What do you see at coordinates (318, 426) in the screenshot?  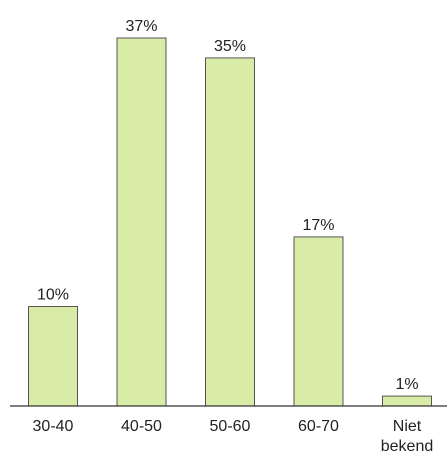 I see `x-tick-label-3: 60-70` at bounding box center [318, 426].